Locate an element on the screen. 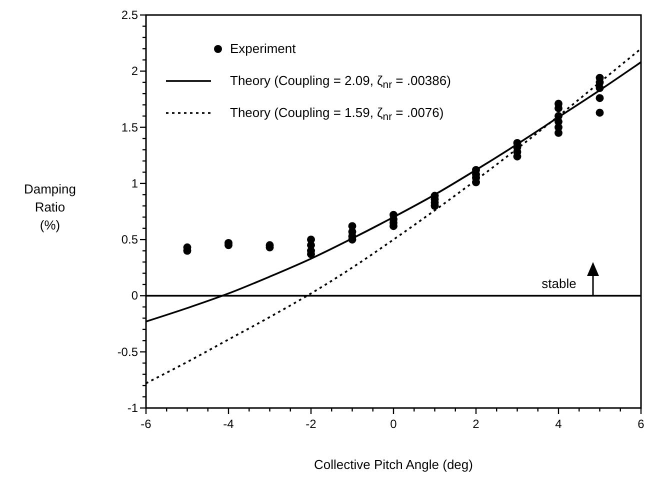  y-tick-label: -0.5 is located at coordinates (127, 351).